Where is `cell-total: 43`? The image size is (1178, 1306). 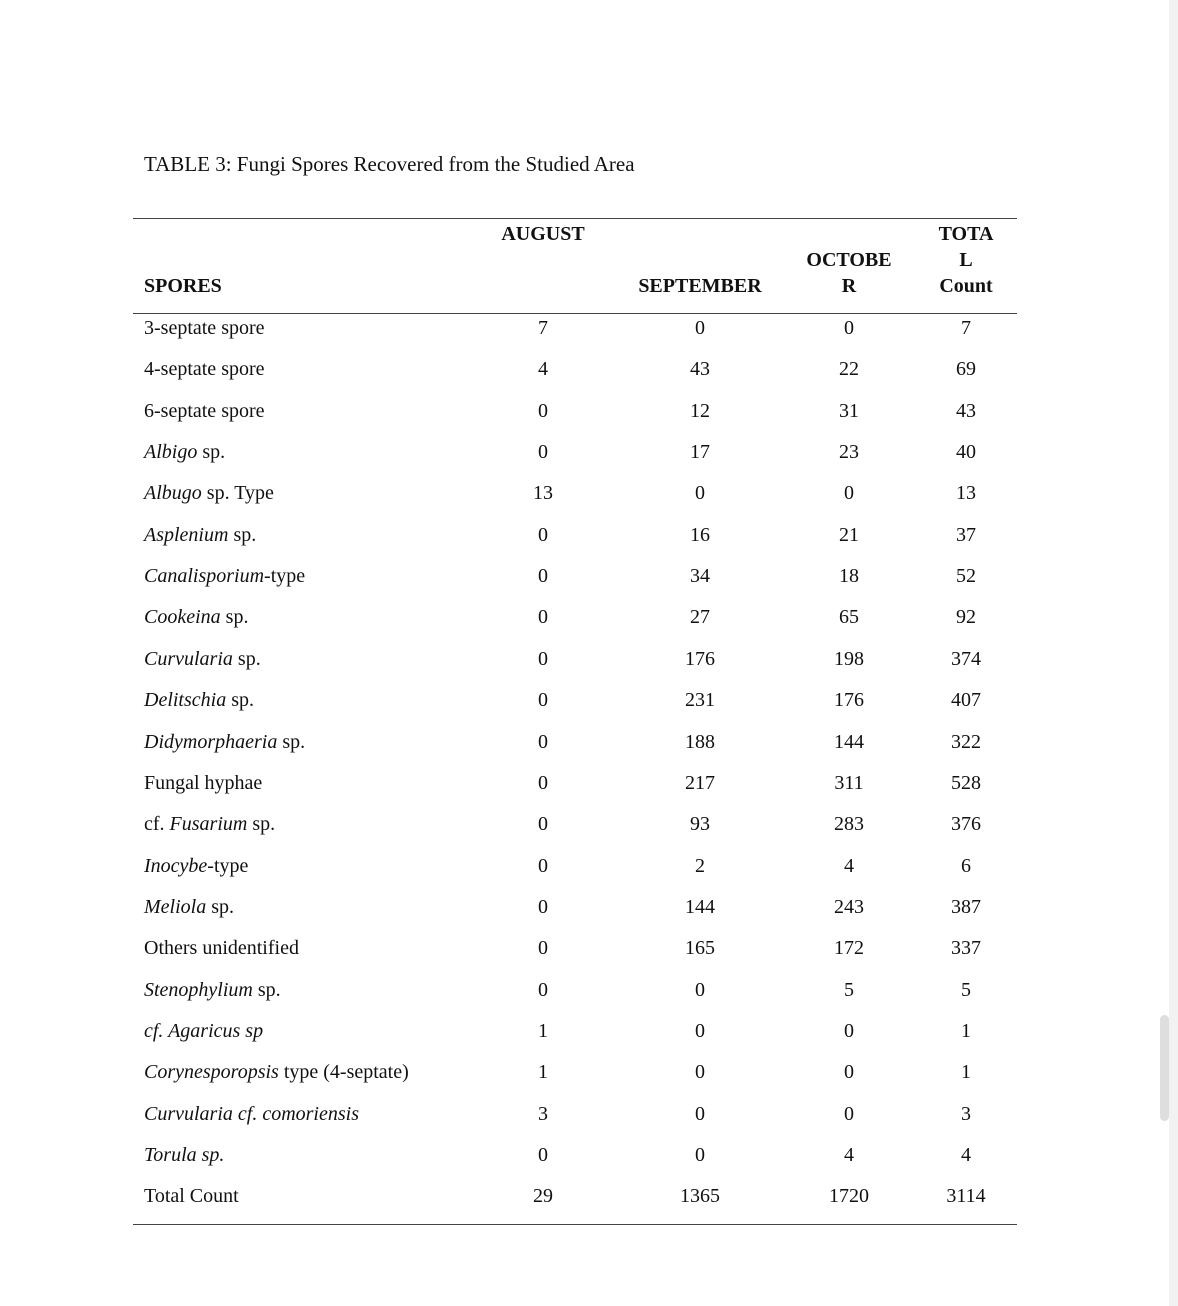
cell-total: 43 is located at coordinates (966, 410).